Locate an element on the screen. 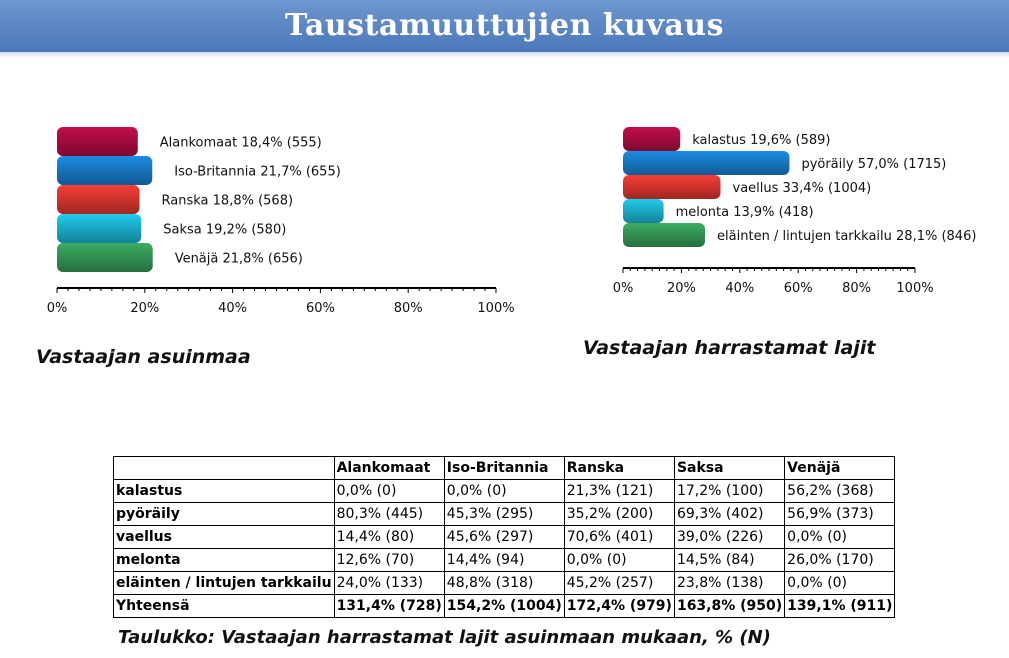 Image resolution: width=1009 pixels, height=658 pixels. table-cell: 45,6% (297) is located at coordinates (504, 537).